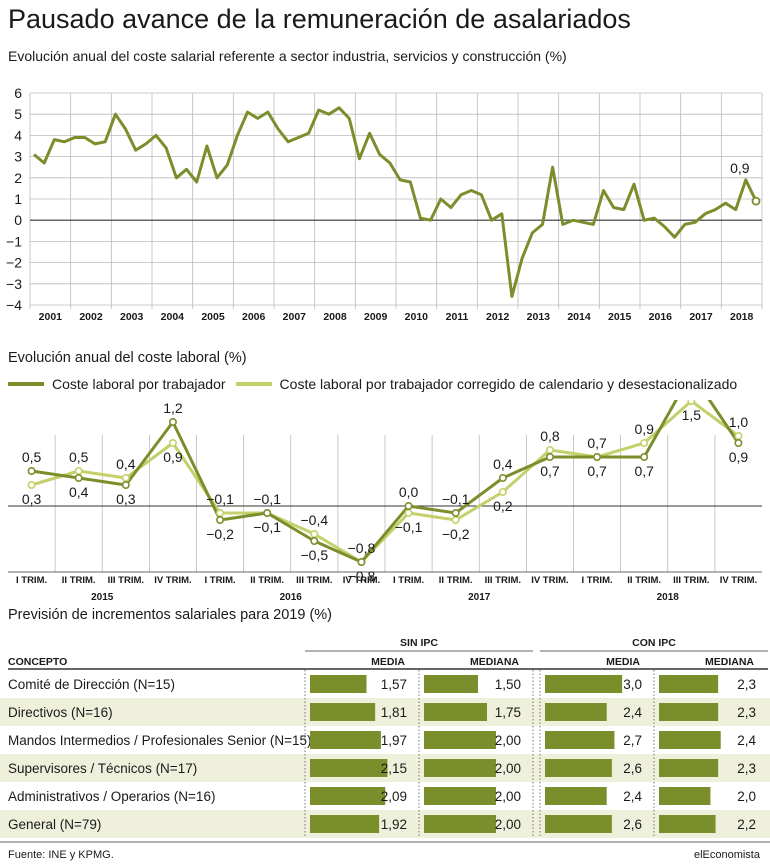  I want to click on source-note: Fuente: INE y KPMG., so click(61, 855).